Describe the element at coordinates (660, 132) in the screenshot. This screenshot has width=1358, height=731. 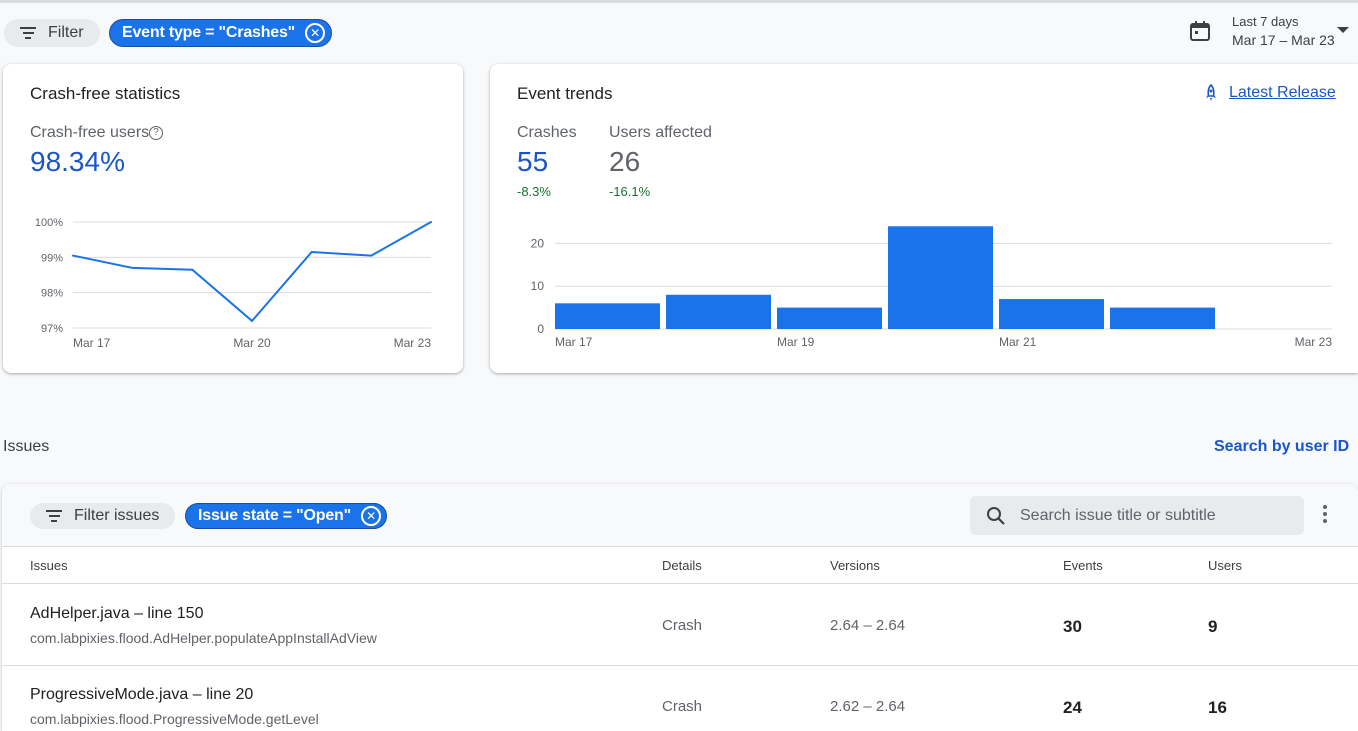
I see `users-affected-label: Users affected` at that location.